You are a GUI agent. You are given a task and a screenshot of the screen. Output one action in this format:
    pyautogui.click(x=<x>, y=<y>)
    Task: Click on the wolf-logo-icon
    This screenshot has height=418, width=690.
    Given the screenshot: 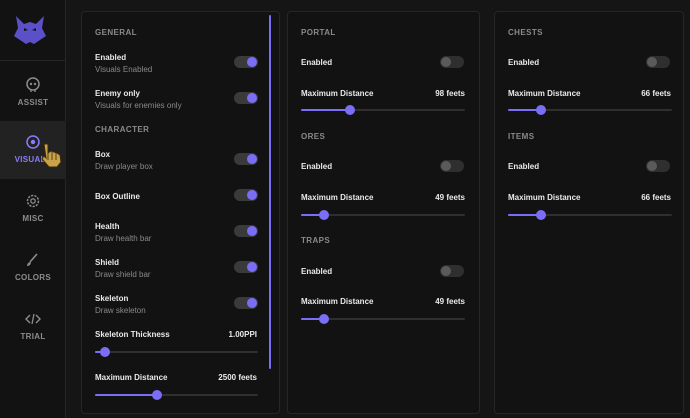 What is the action you would take?
    pyautogui.click(x=30, y=30)
    